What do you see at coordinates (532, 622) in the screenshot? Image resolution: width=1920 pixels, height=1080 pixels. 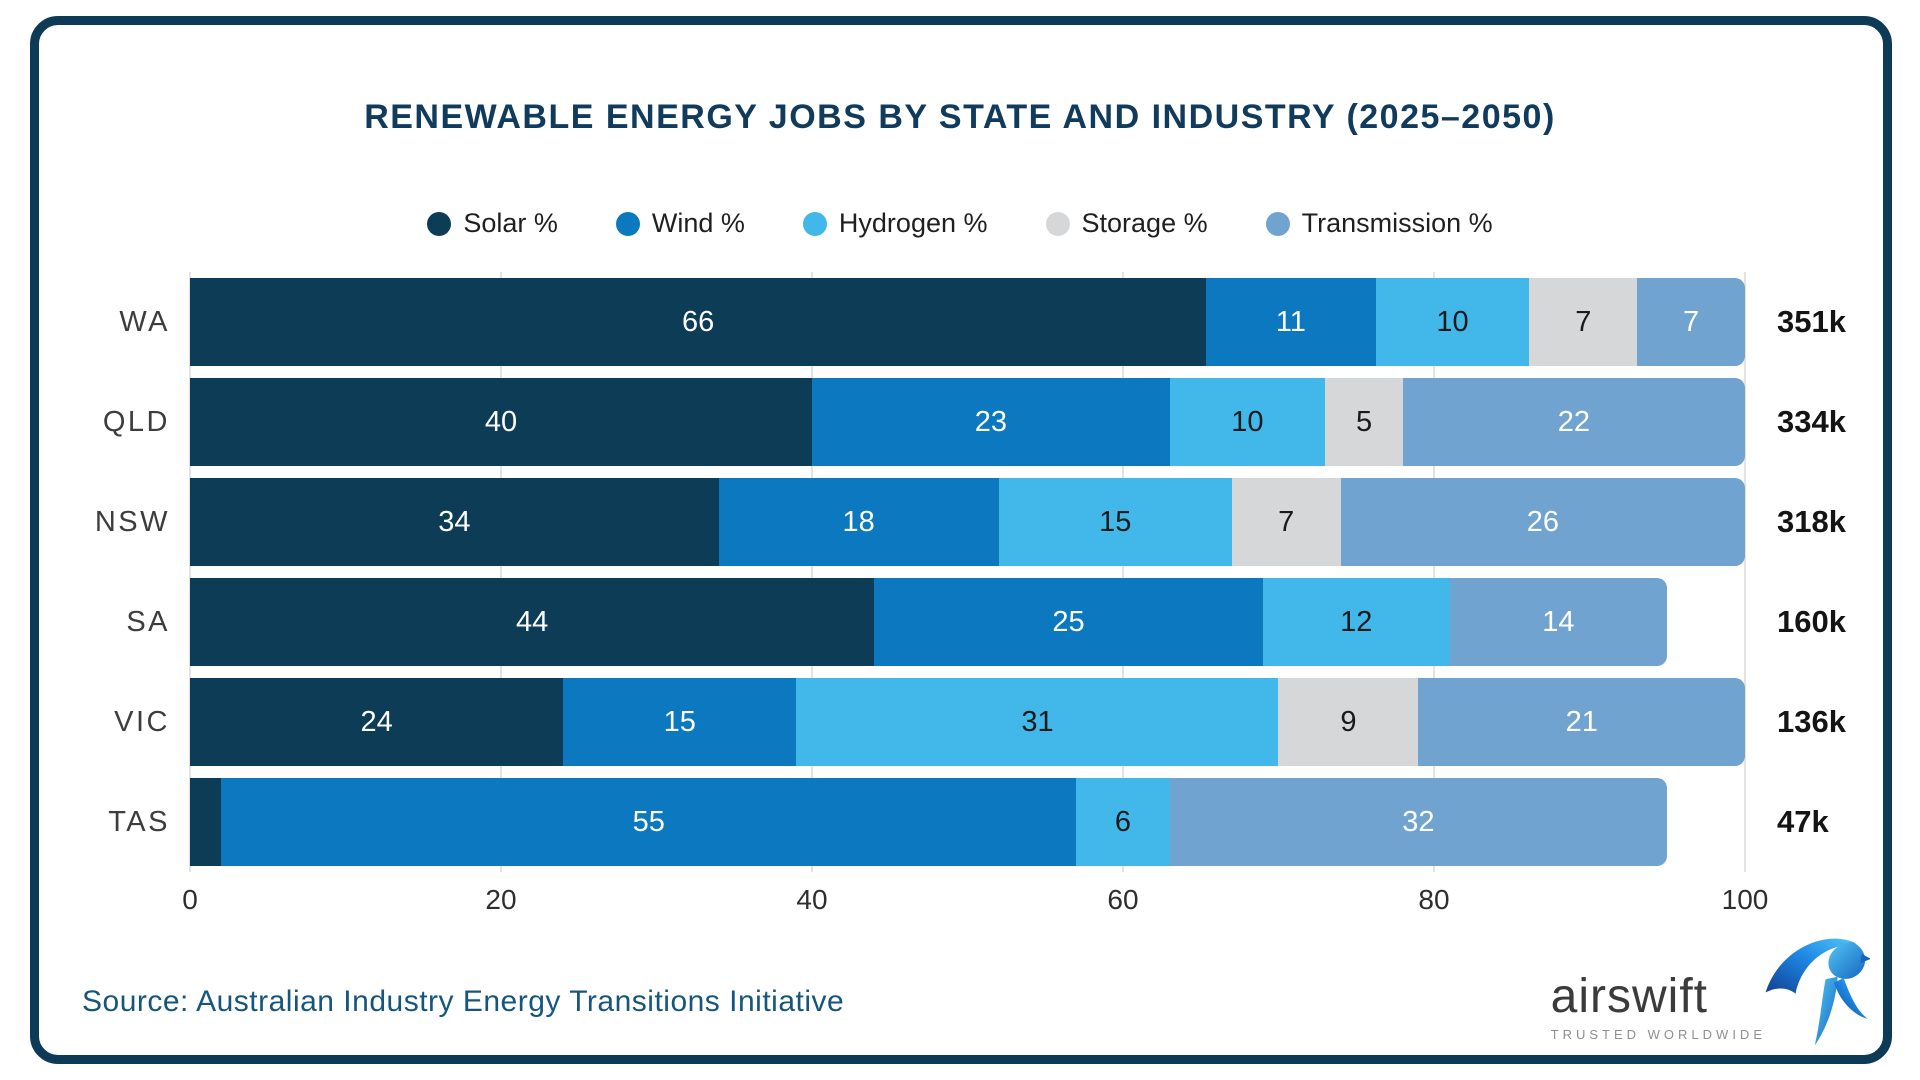 I see `bar-segment-solar-sa: 44` at bounding box center [532, 622].